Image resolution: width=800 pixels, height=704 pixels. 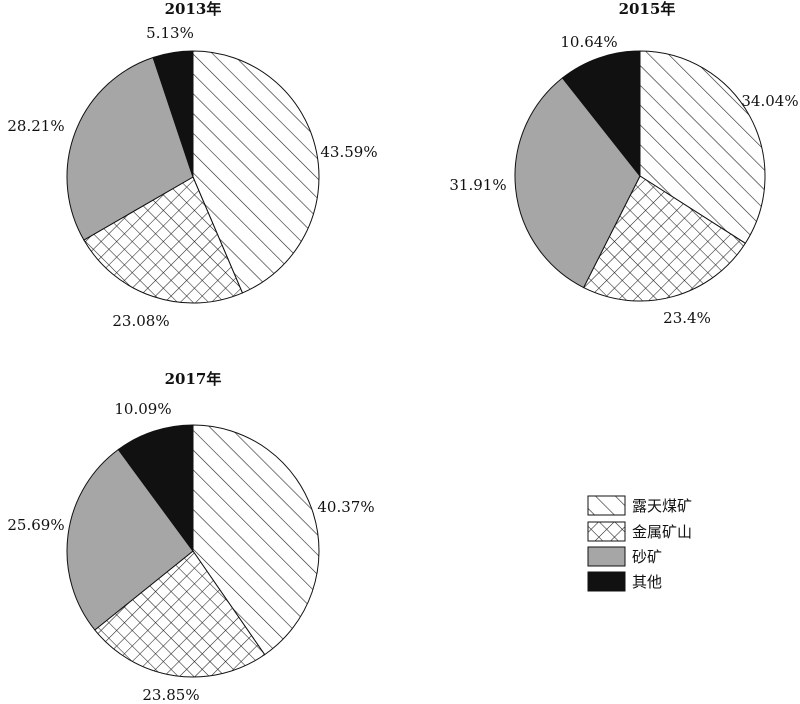 I want to click on pie-title-2015: 2015年, so click(x=647, y=9).